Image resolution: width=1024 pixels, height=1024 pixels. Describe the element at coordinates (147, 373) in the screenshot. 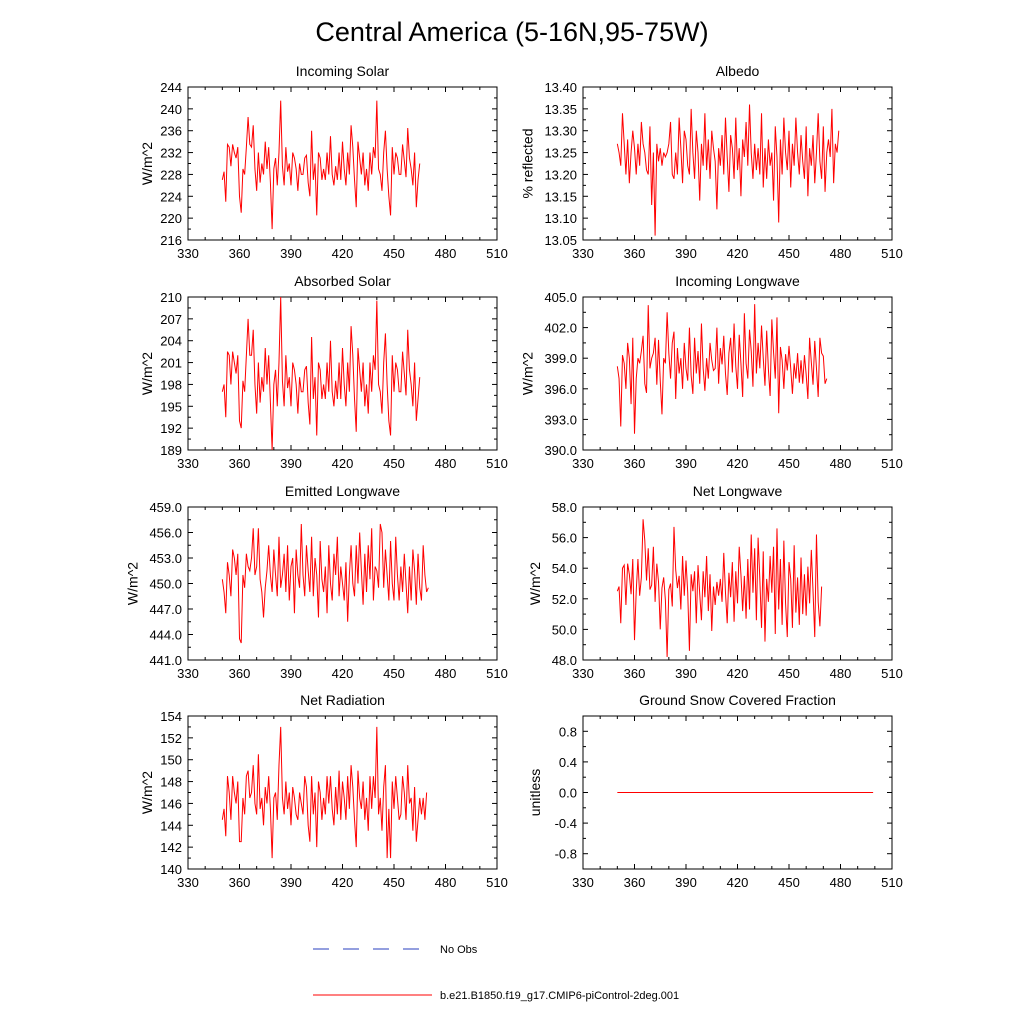

I see `y-axis-label-absorbed-solar: W/m^2` at that location.